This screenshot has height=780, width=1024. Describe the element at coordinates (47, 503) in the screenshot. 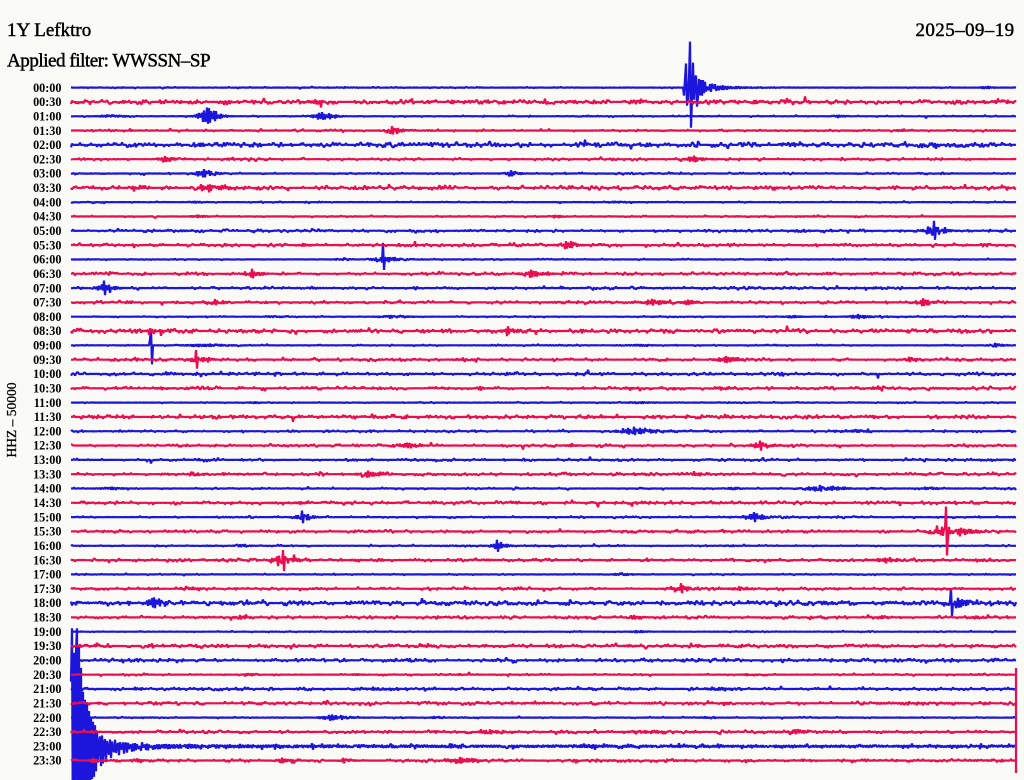

I see `svg-text: 14:30` at that location.